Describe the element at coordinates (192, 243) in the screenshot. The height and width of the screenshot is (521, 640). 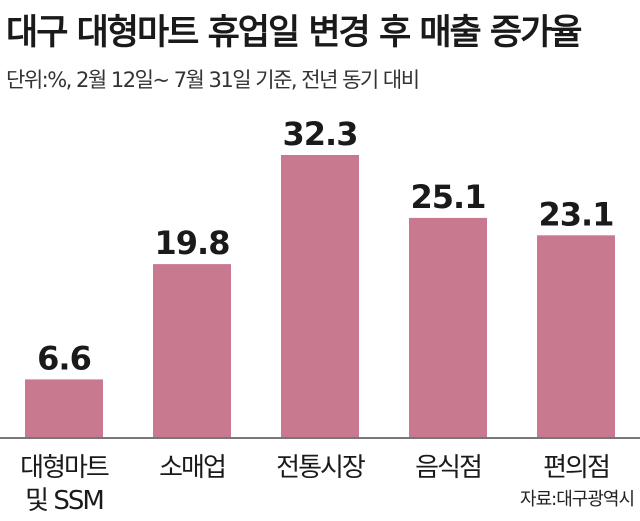
I see `value-label-1: 19.8` at that location.